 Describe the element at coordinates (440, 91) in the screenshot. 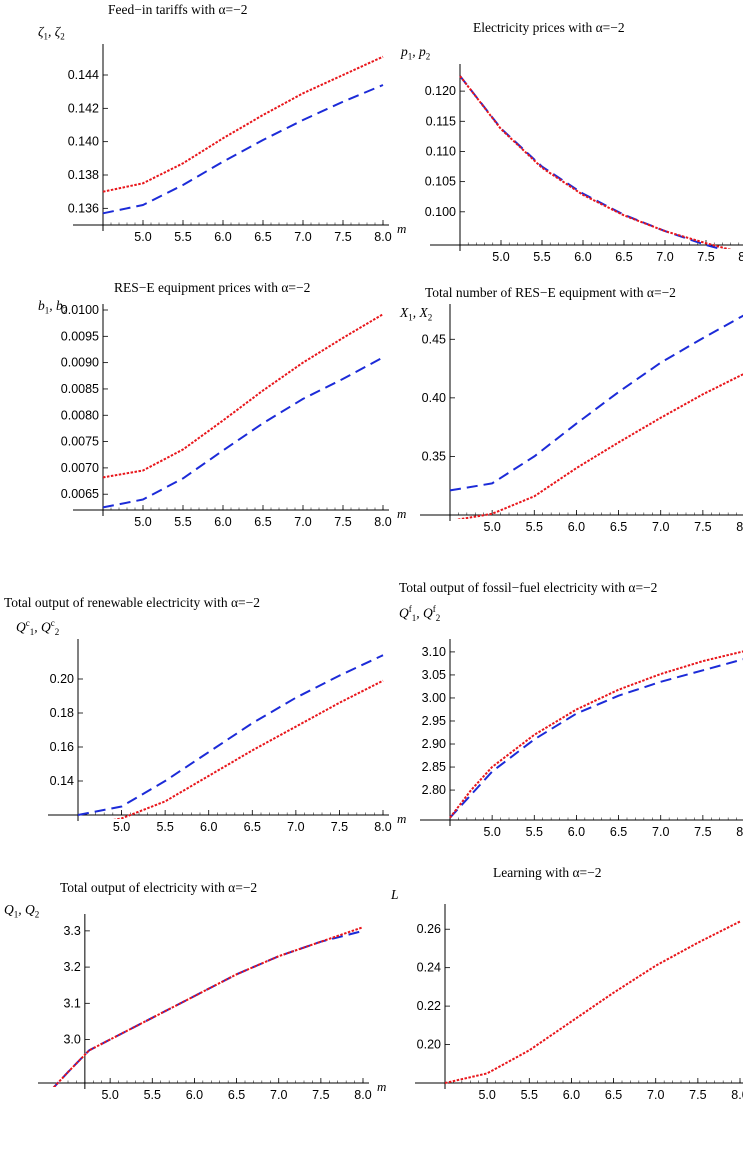

I see `y-tick-label: 0.120` at that location.